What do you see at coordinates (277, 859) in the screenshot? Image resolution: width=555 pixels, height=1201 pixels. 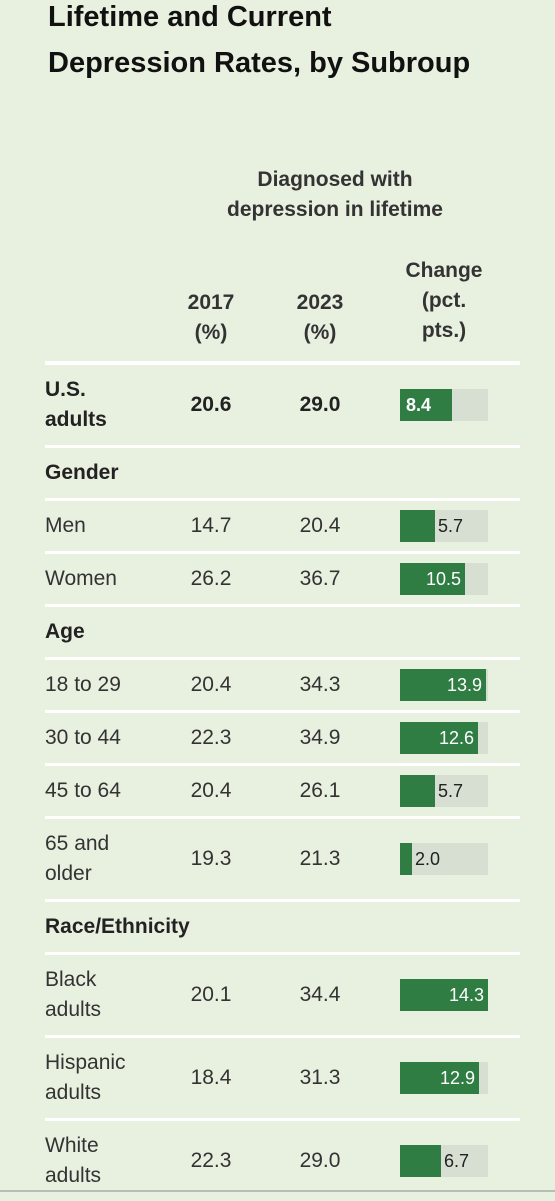 I see `table-row: 65 and older 19.3 21.3 2.0` at bounding box center [277, 859].